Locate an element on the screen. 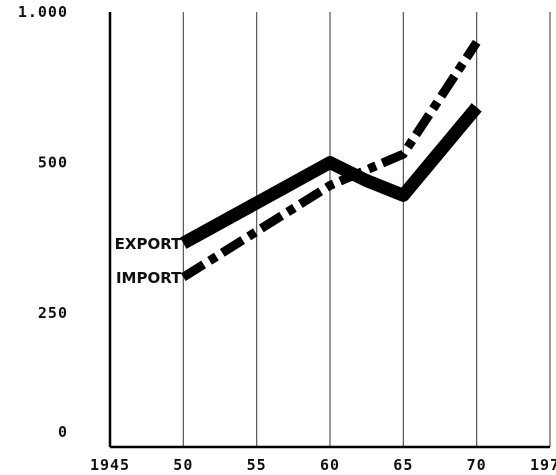 This screenshot has width=556, height=475. y-tick-label-500: 500 is located at coordinates (53, 163).